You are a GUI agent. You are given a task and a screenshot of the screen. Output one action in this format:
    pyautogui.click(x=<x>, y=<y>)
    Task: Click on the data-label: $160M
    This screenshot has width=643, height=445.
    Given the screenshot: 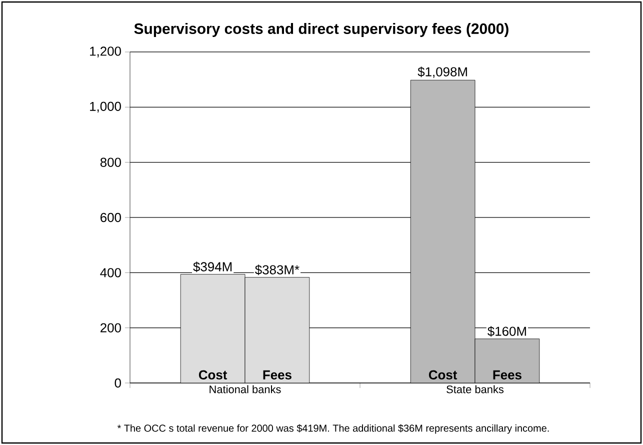 What is the action you would take?
    pyautogui.click(x=507, y=331)
    